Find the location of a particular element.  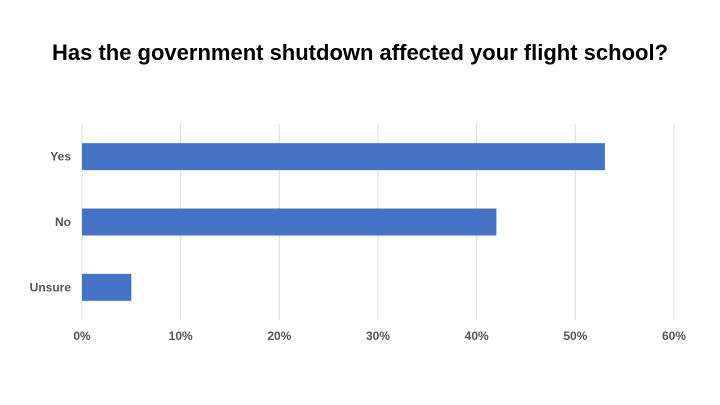

category-labels: Yes No Unsure is located at coordinates (51, 222).